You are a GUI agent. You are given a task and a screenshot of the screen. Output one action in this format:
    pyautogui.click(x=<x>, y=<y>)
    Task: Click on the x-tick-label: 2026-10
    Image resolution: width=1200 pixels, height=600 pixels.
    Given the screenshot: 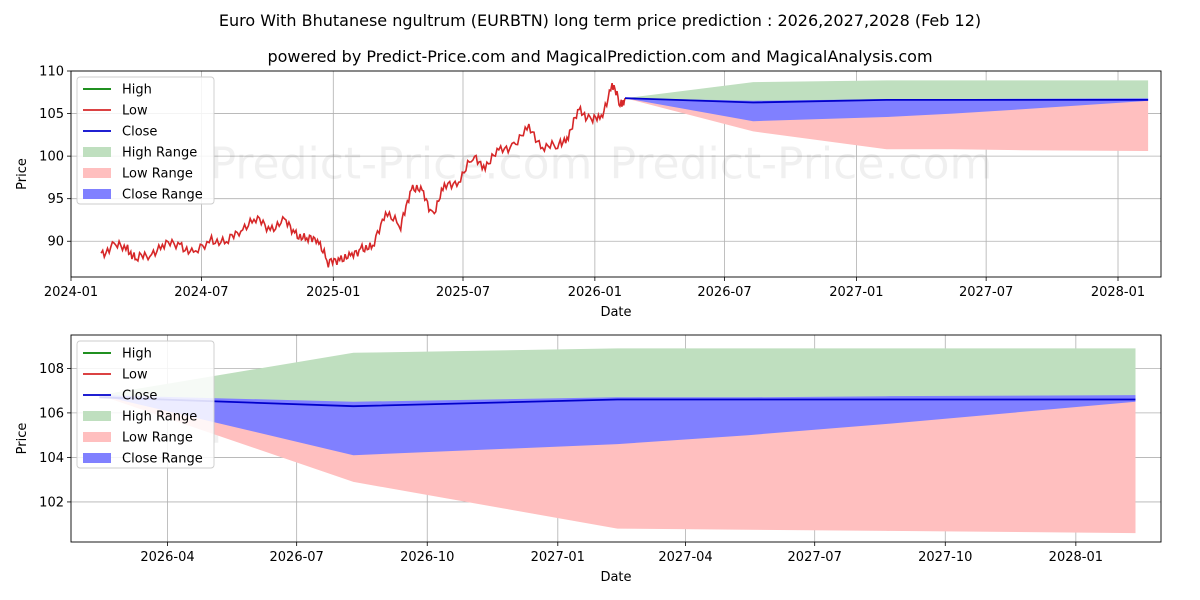 What is the action you would take?
    pyautogui.click(x=427, y=557)
    